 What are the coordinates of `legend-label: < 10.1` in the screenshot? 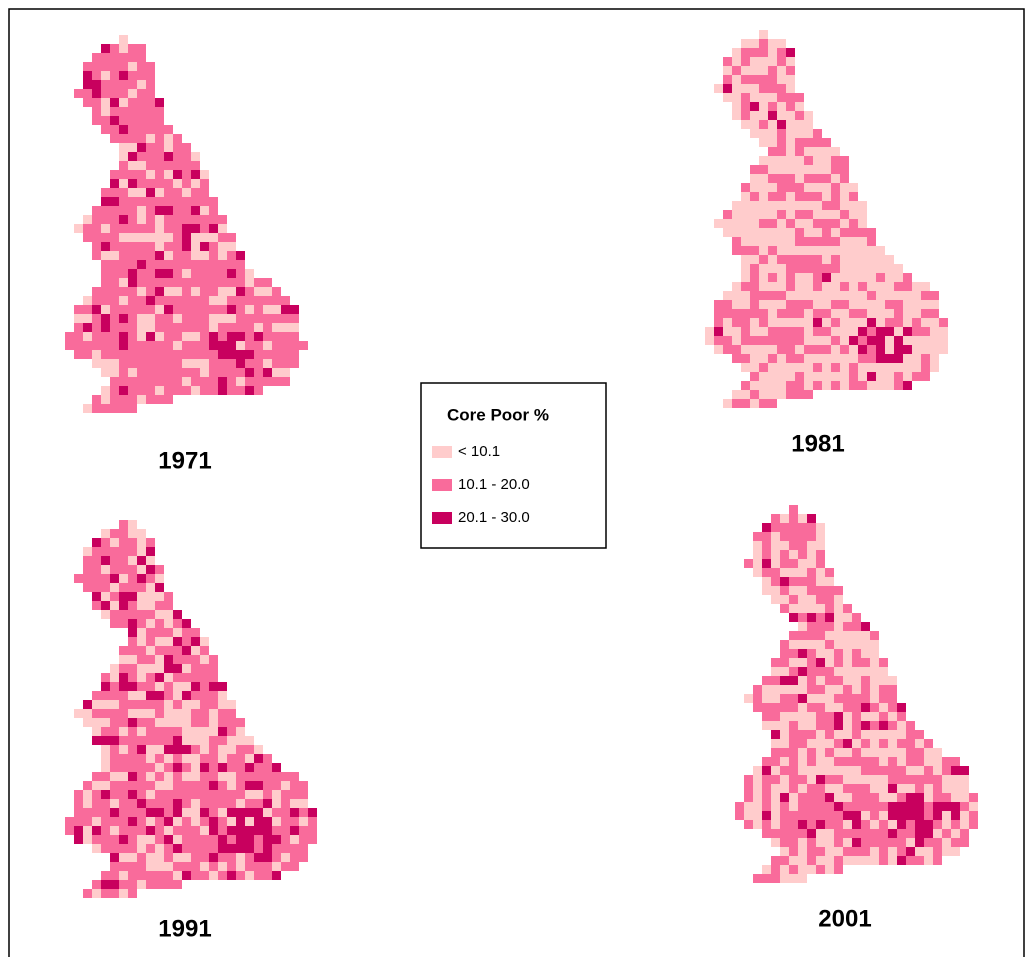 It's located at (479, 451).